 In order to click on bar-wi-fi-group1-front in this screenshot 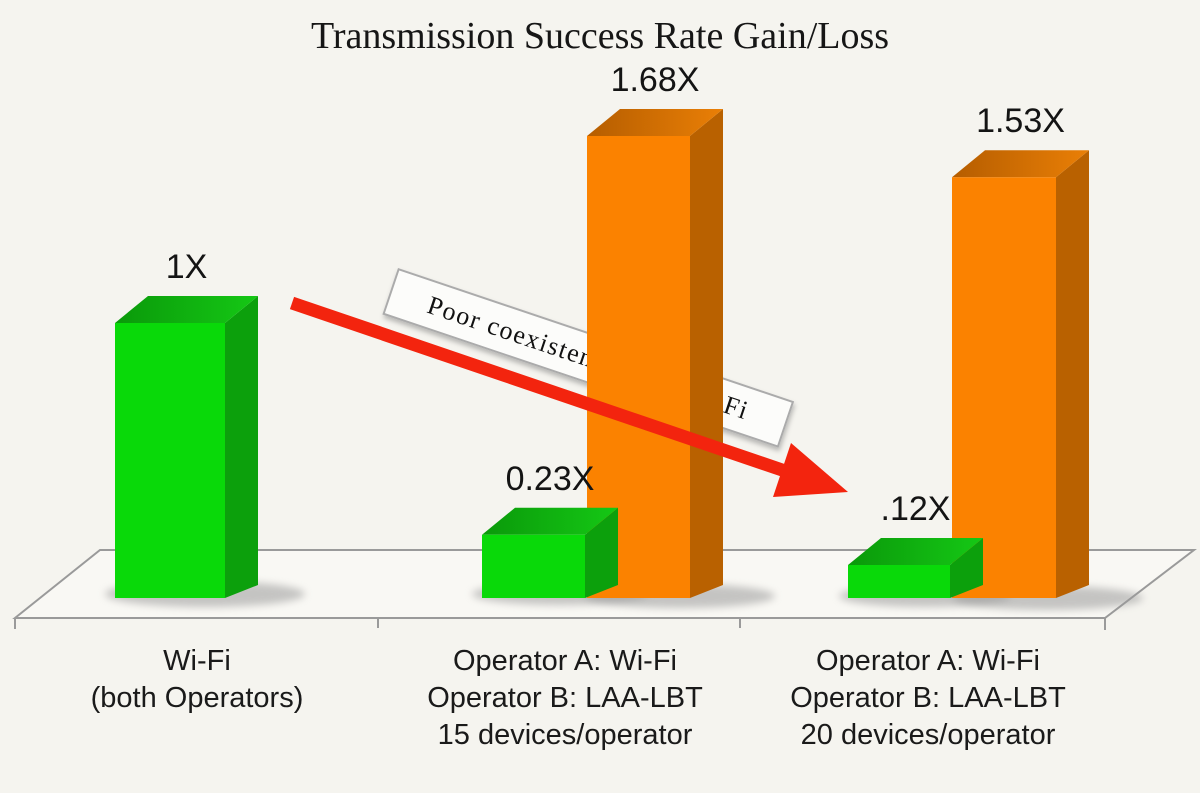, I will do `click(533, 566)`.